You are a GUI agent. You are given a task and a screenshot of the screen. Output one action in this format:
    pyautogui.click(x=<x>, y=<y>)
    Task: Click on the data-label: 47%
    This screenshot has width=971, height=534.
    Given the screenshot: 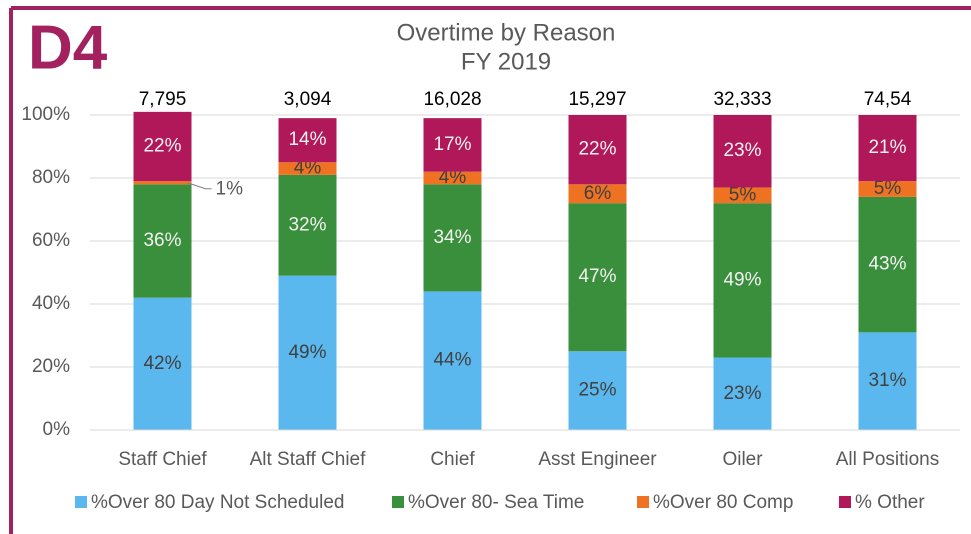 What is the action you would take?
    pyautogui.click(x=597, y=276)
    